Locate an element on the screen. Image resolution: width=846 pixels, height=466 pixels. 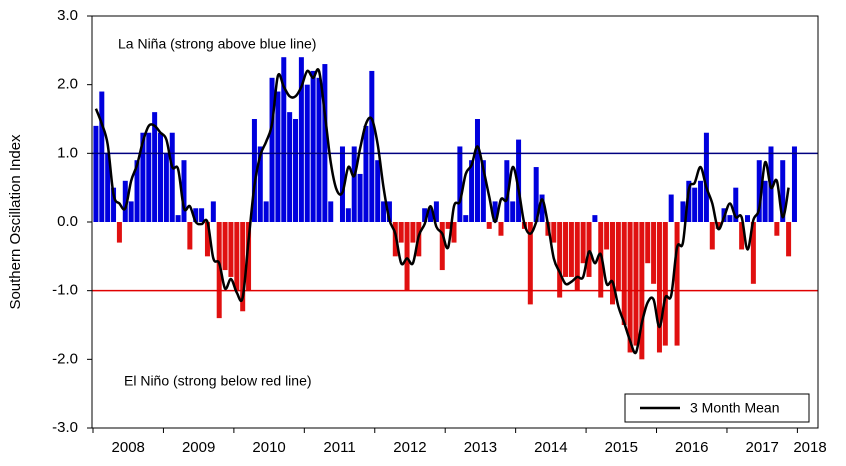
annotation: La Niña (strong above blue line) is located at coordinates (217, 44).